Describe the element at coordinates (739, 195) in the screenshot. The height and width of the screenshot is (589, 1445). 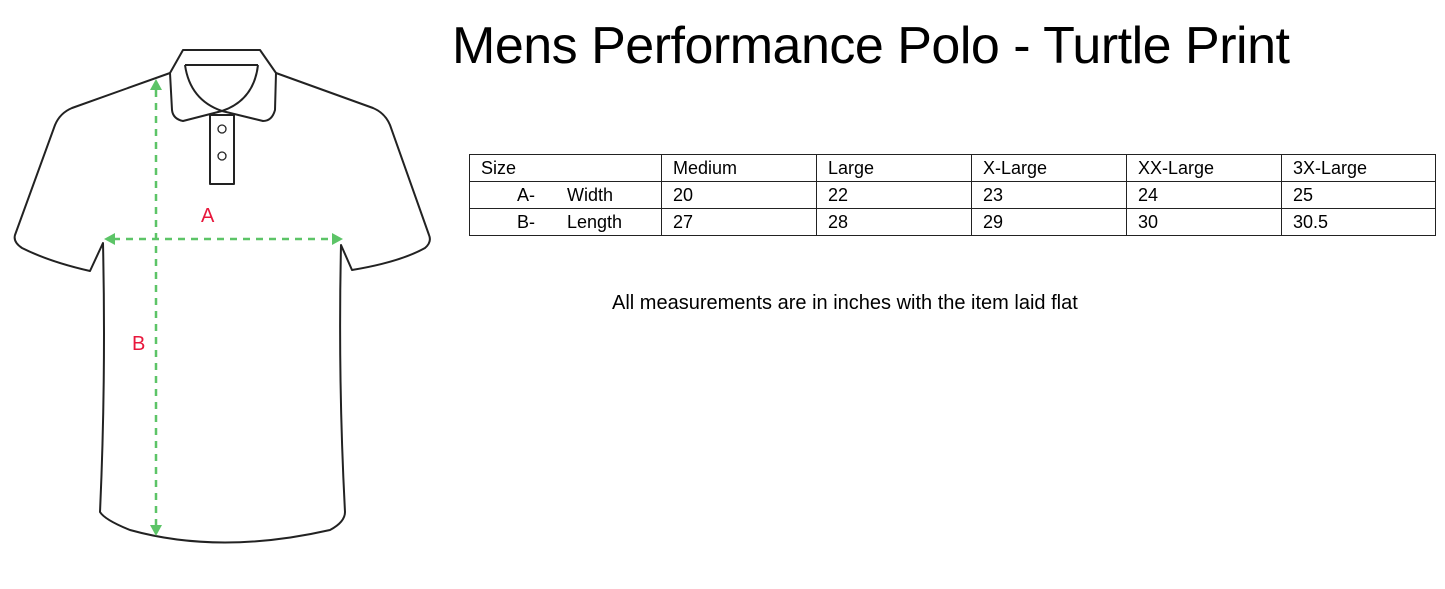
I see `value-cell: 20` at that location.